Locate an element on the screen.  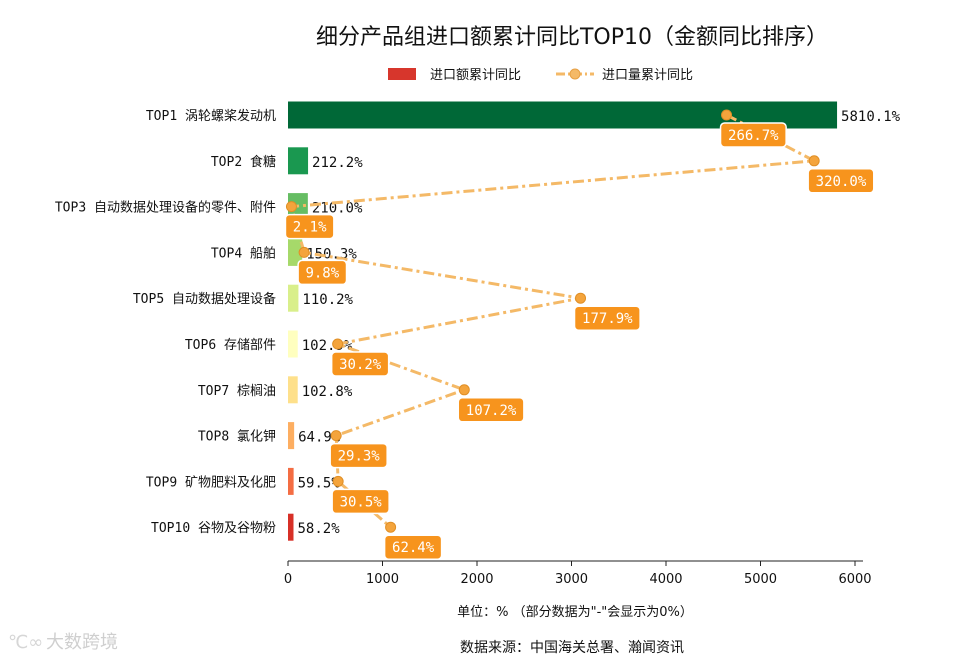
volume-label-3: 2.1% is located at coordinates (310, 228).